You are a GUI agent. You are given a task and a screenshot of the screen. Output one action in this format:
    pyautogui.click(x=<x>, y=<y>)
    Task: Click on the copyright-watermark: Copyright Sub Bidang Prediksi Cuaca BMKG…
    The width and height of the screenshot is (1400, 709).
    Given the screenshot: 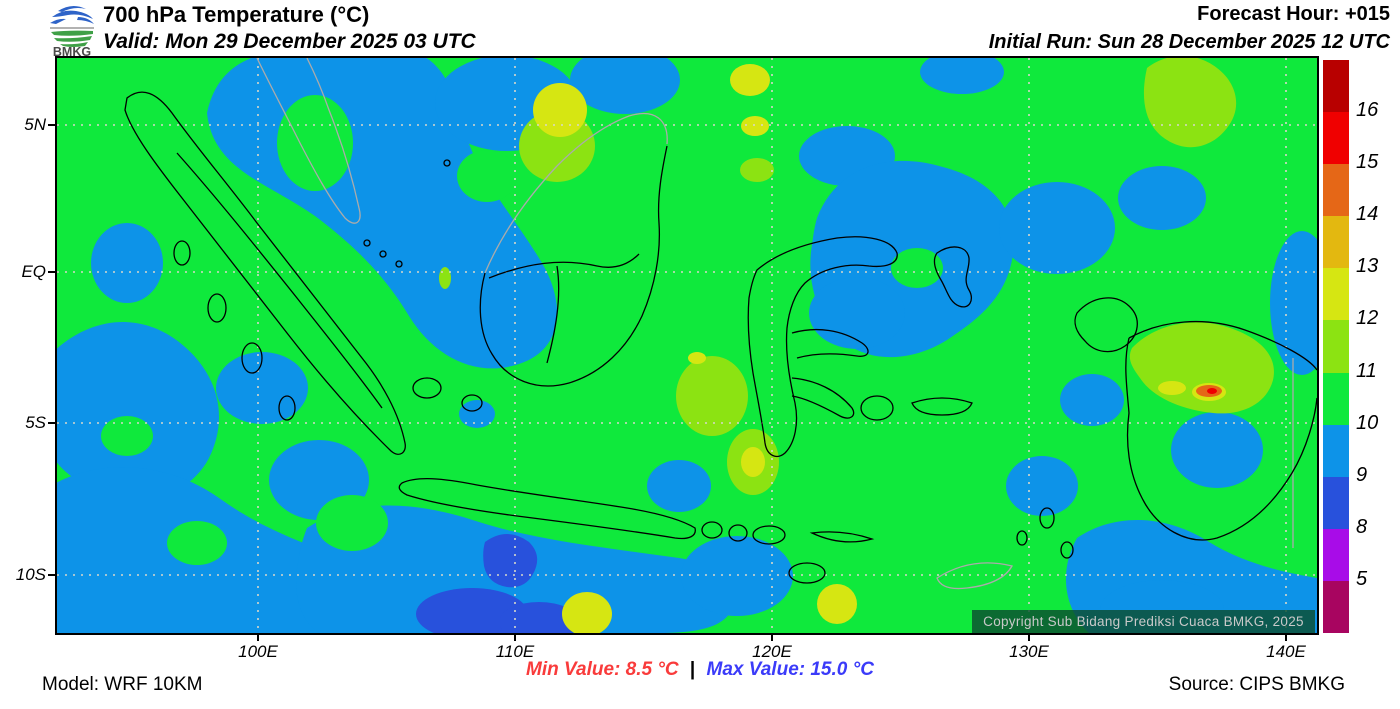 What is the action you would take?
    pyautogui.click(x=1143, y=621)
    